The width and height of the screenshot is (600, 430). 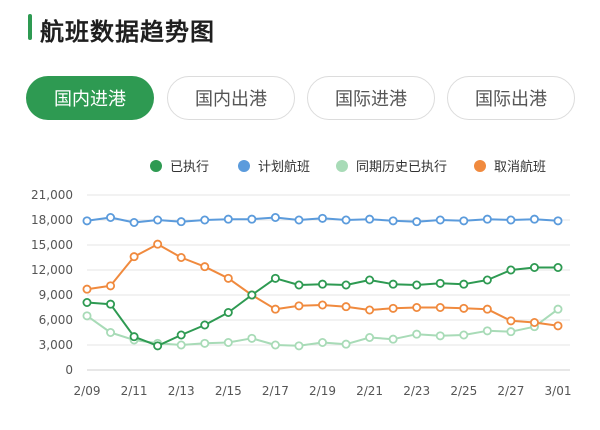 I want to click on legend-item-planned: 计划航班, so click(x=274, y=165).